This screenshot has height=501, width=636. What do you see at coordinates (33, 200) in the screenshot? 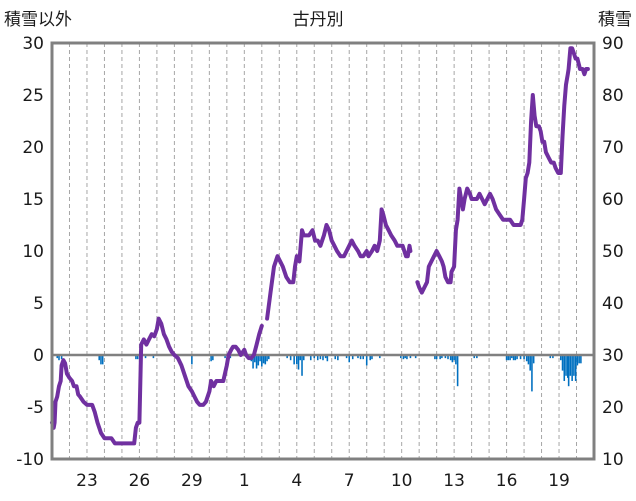
I see `left-tick-label: 15` at bounding box center [33, 200].